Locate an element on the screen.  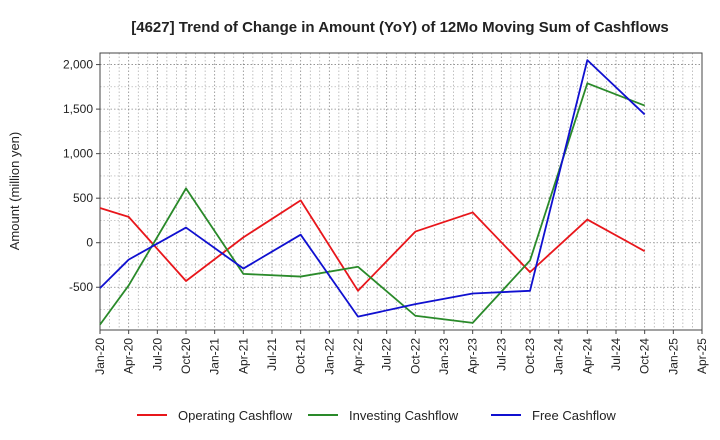
y-tick-label-5: 2,000 is located at coordinates (78, 65).